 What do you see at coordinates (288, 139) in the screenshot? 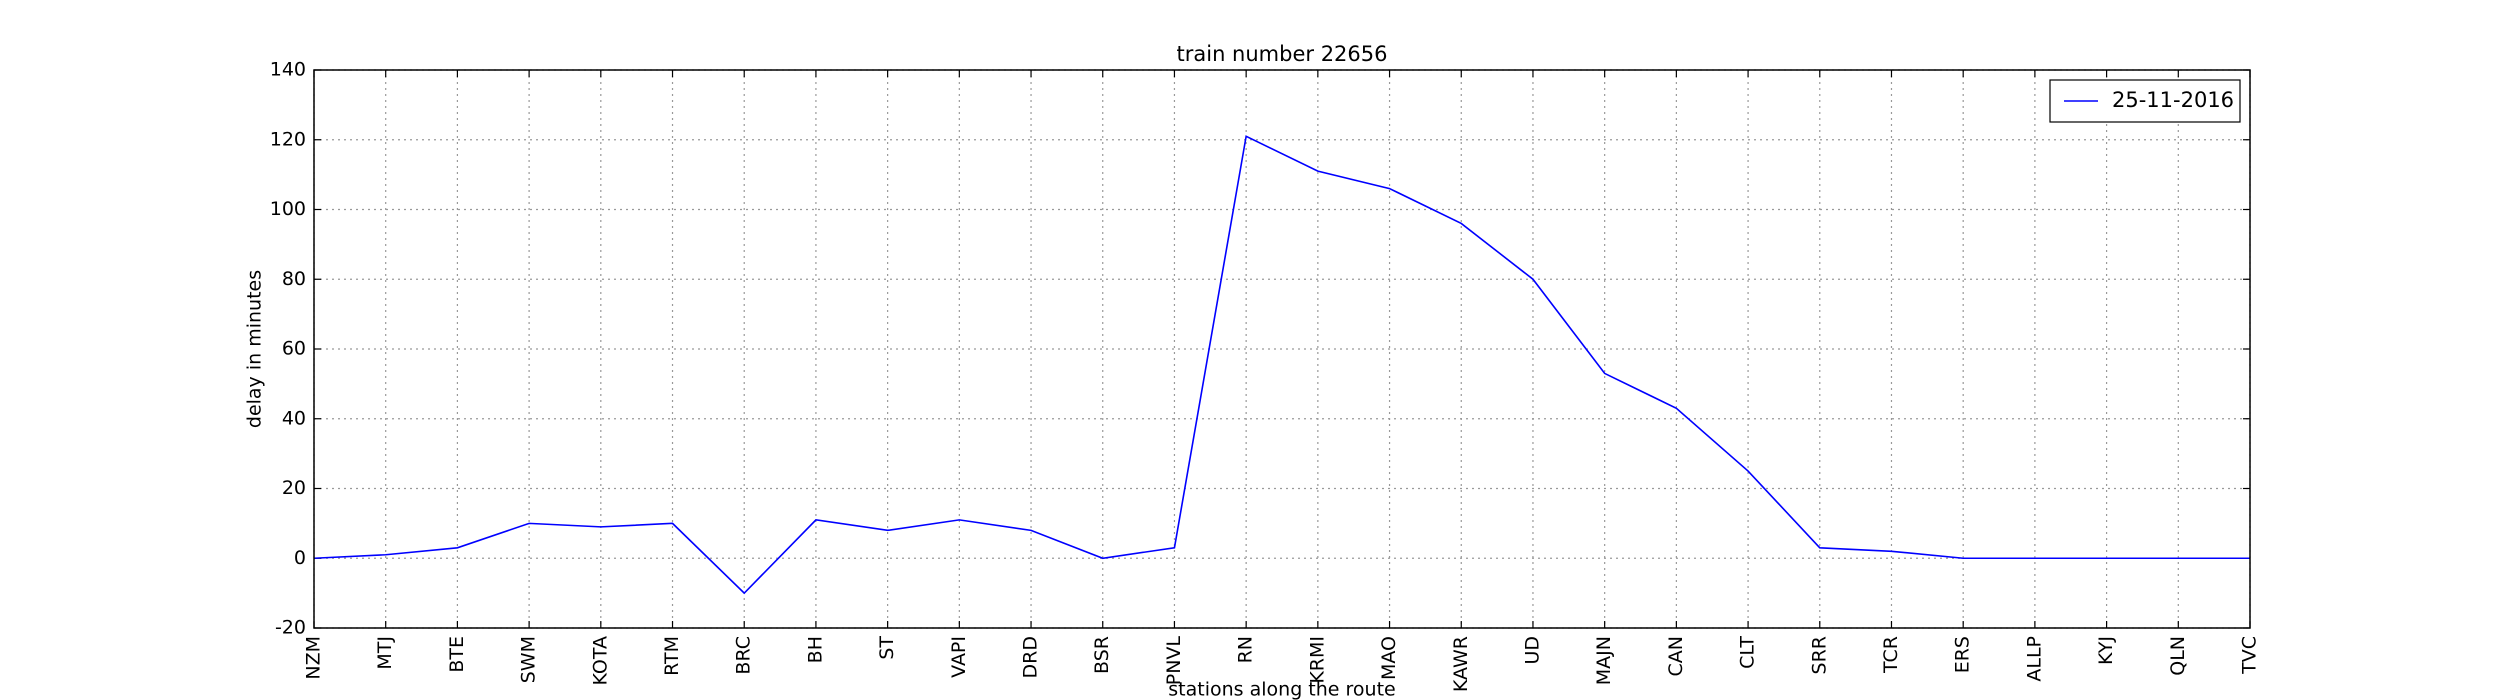
I see `y-tick-label: 120` at bounding box center [288, 139].